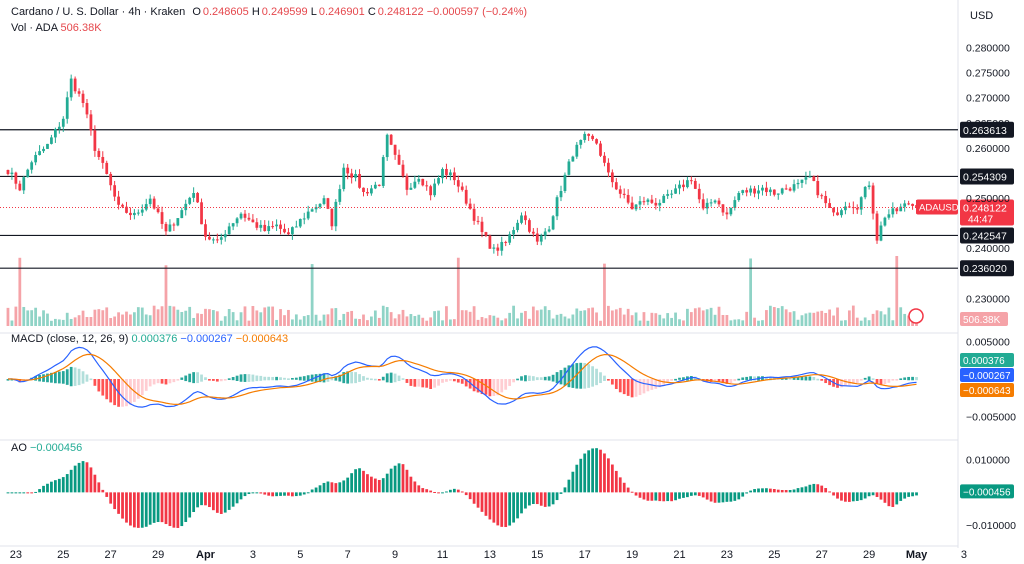  What do you see at coordinates (206, 339) in the screenshot?
I see `macd-line-value: −0.000267` at bounding box center [206, 339].